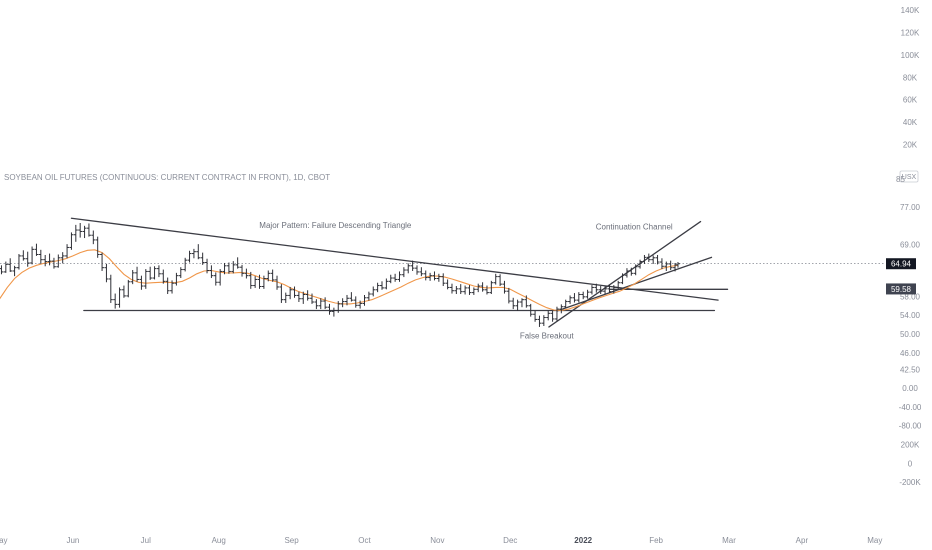 The height and width of the screenshot is (550, 932). Describe the element at coordinates (910, 245) in the screenshot. I see `price-tick-label: 69.00` at that location.